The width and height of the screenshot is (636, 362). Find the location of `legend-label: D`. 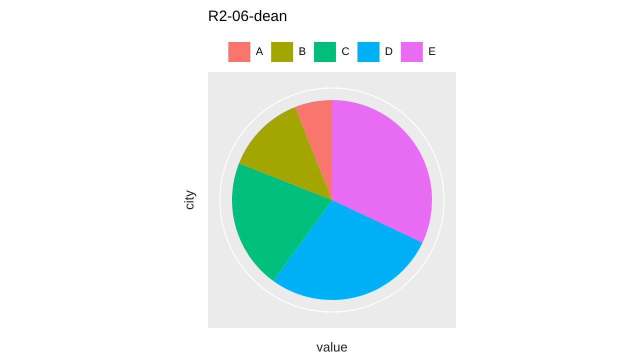

legend-label: D is located at coordinates (388, 52).